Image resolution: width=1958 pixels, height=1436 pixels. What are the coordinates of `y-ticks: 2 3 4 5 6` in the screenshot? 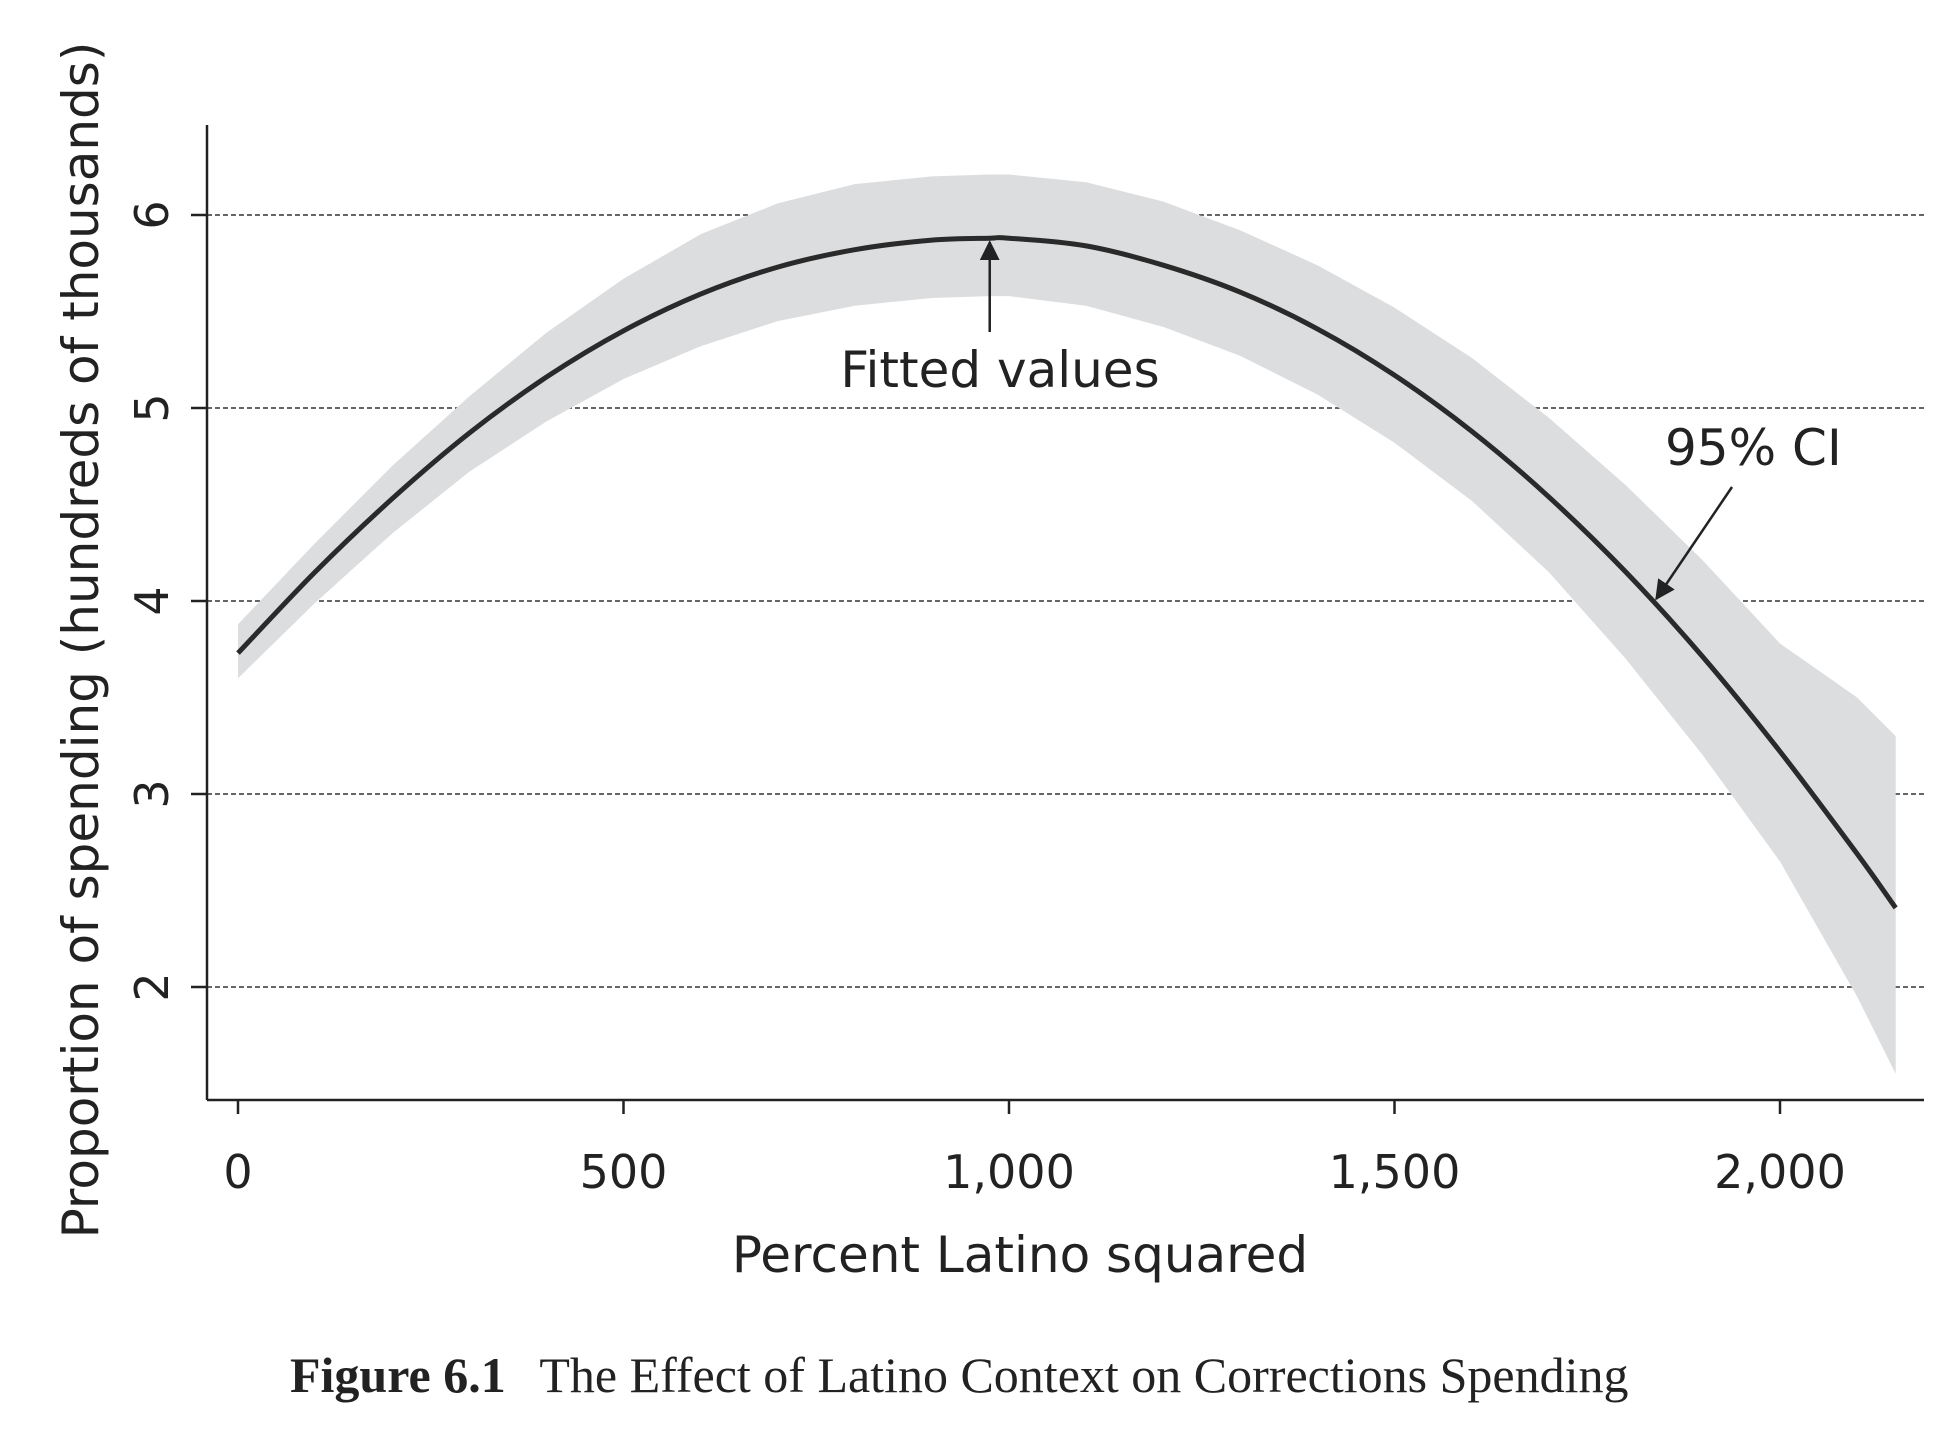 It's located at (166, 601).